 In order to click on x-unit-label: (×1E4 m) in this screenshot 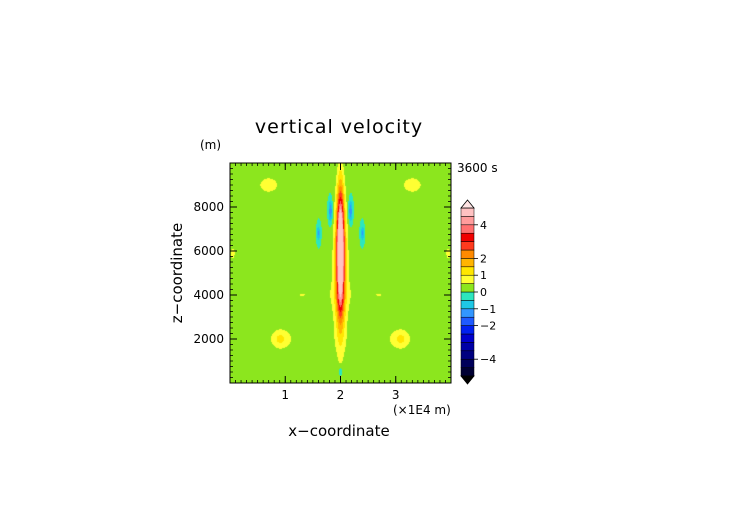, I will do `click(422, 410)`.